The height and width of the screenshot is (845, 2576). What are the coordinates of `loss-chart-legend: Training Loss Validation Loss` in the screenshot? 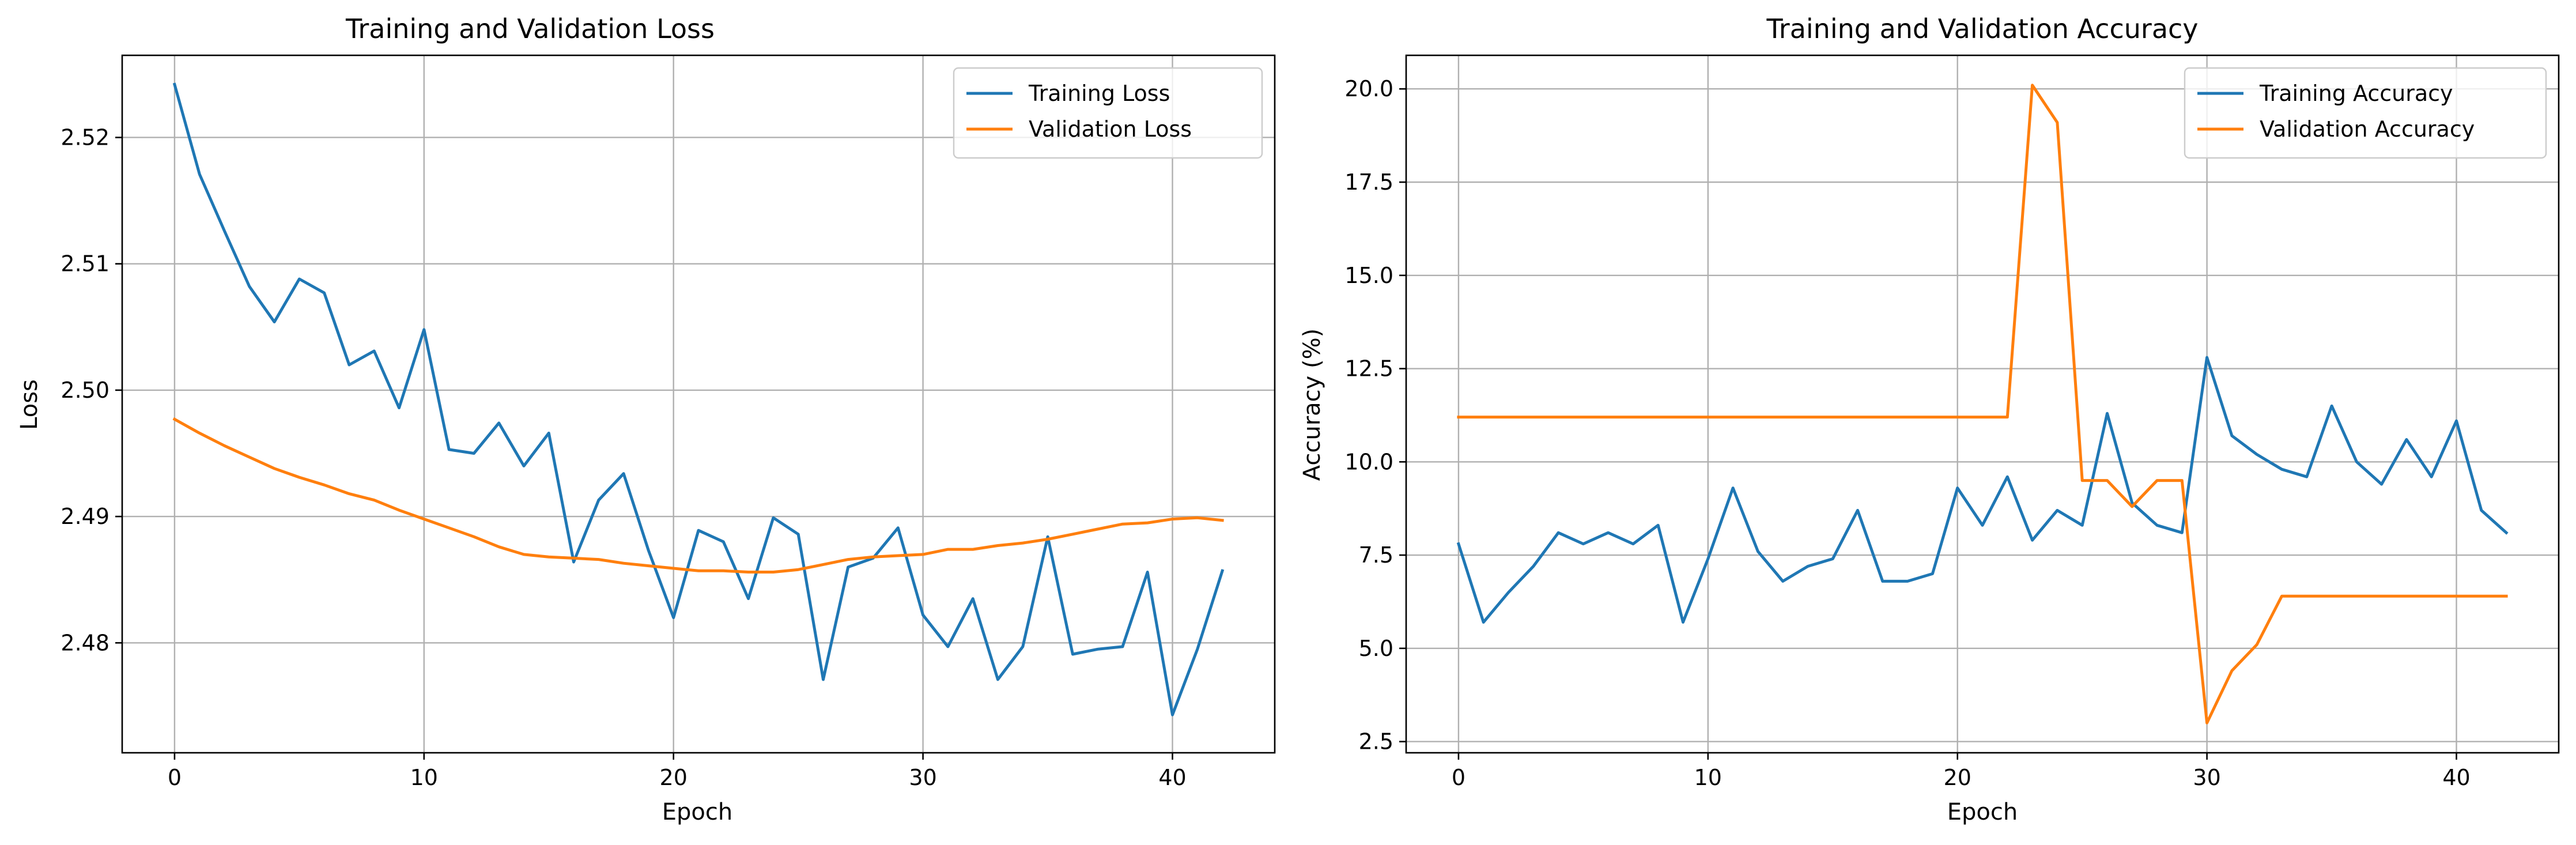 It's located at (1108, 113).